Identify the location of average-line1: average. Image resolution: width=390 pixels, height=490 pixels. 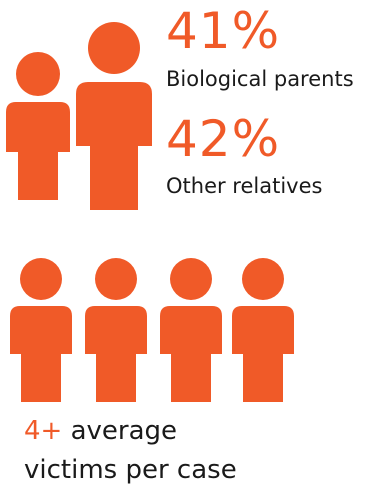
(124, 431).